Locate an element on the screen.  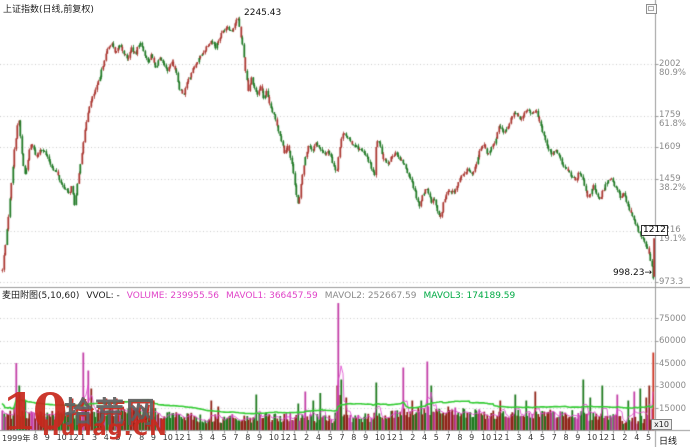
price-level-label: 1609 is located at coordinates (670, 146).